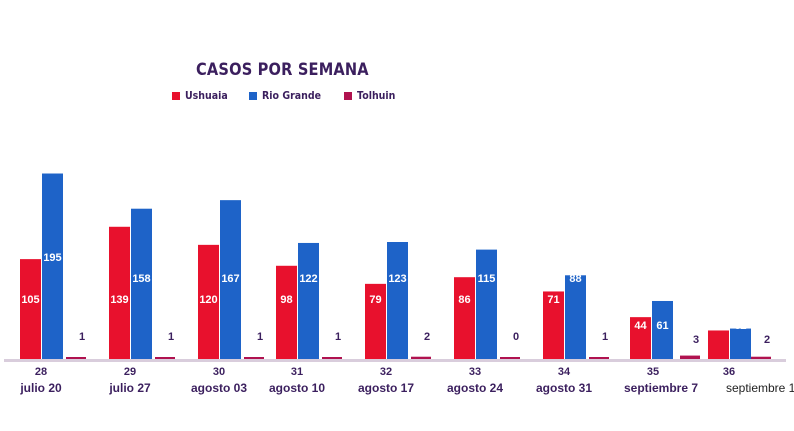  I want to click on value-label-rio-grande-week-32: 123, so click(397, 279).